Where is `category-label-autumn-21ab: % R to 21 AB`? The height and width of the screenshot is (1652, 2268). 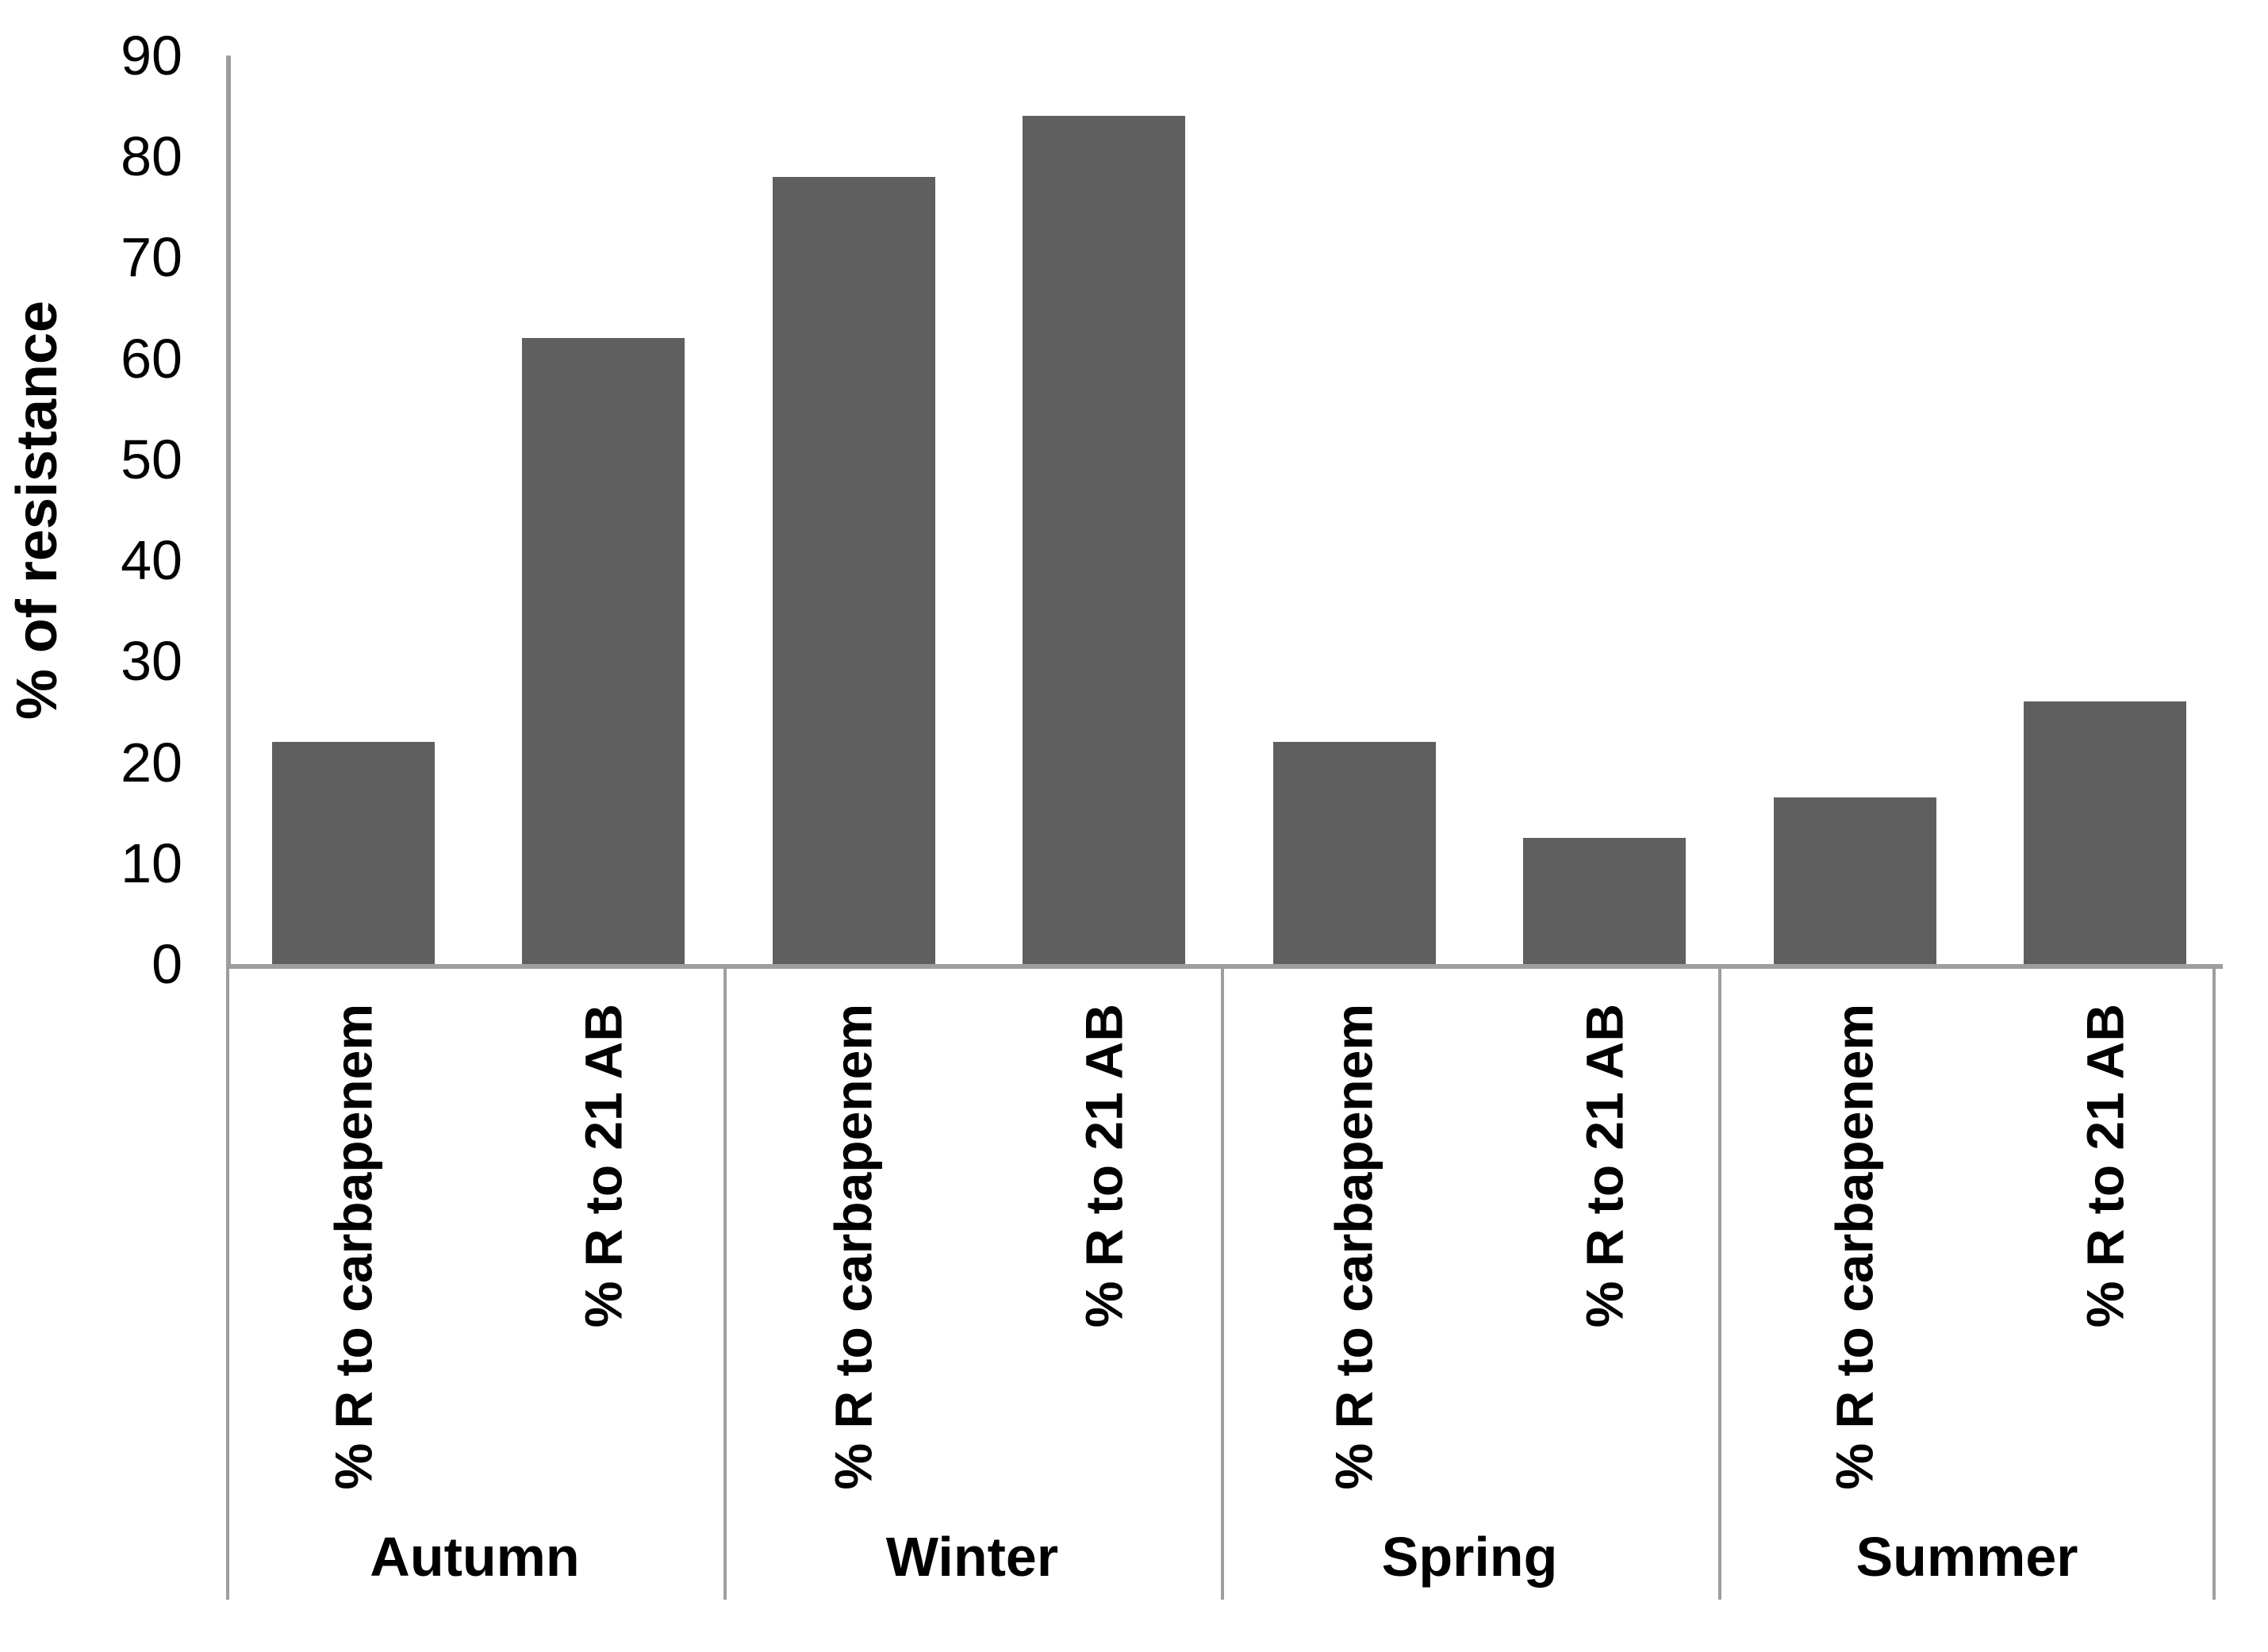
category-label-autumn-21ab: % R to 21 AB is located at coordinates (604, 1166).